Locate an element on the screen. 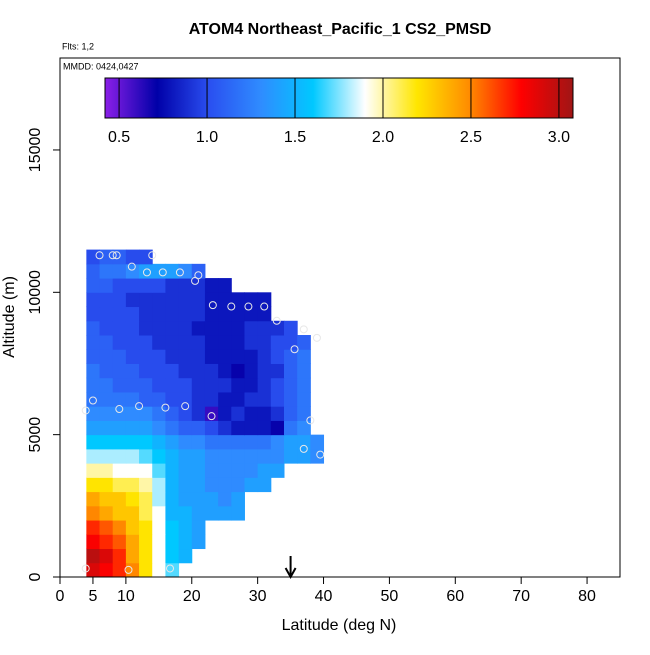 Image resolution: width=650 pixels, height=655 pixels. y-tick-label: 10000 is located at coordinates (35, 292).